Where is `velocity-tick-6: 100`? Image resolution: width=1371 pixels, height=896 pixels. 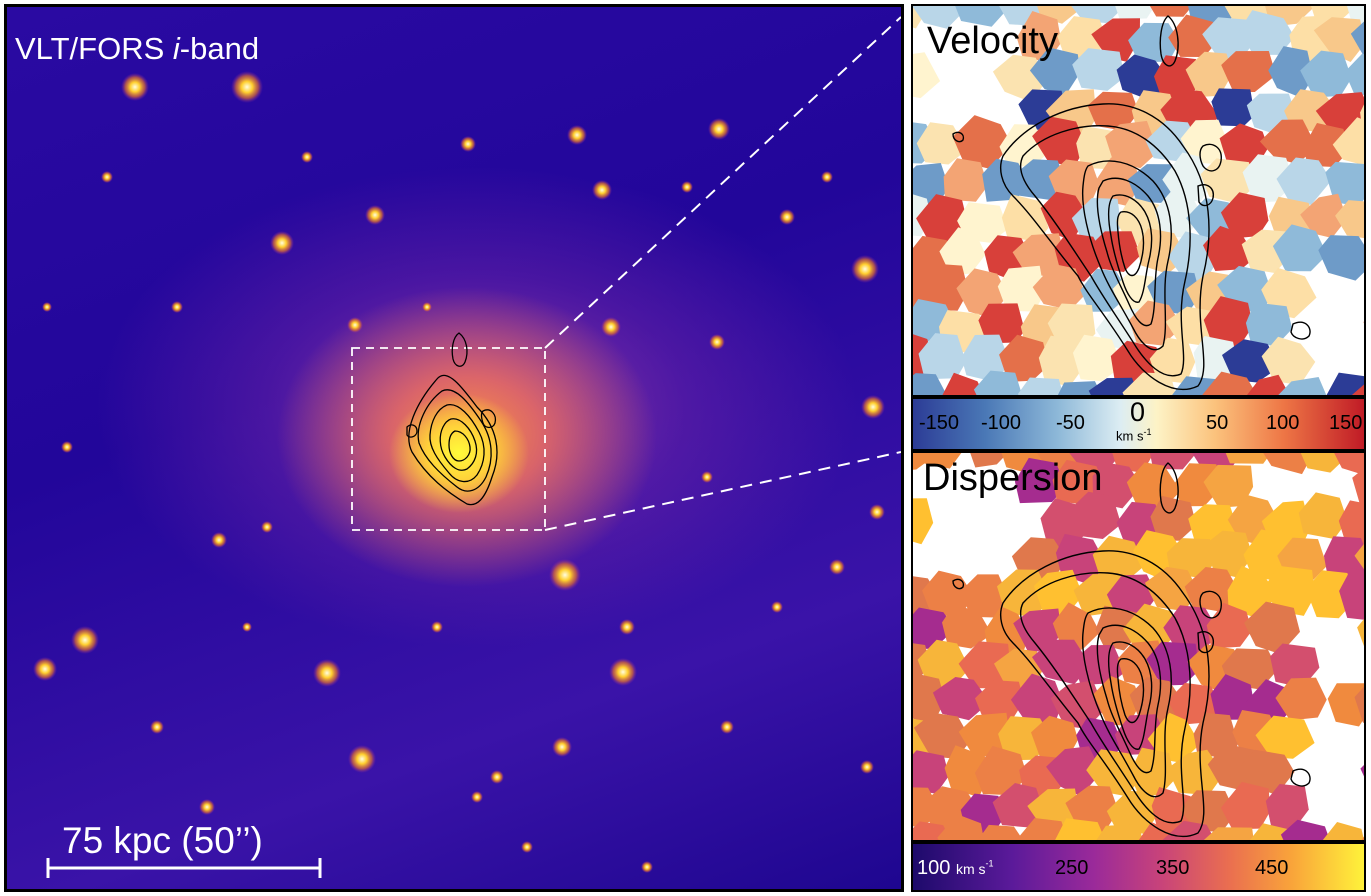
velocity-tick-6: 100 is located at coordinates (1283, 423).